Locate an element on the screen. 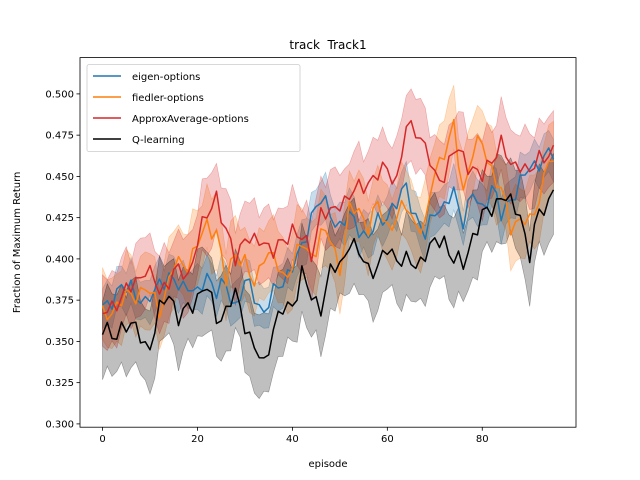 The width and height of the screenshot is (640, 480). y-tick-label: 0.325 is located at coordinates (59, 383).